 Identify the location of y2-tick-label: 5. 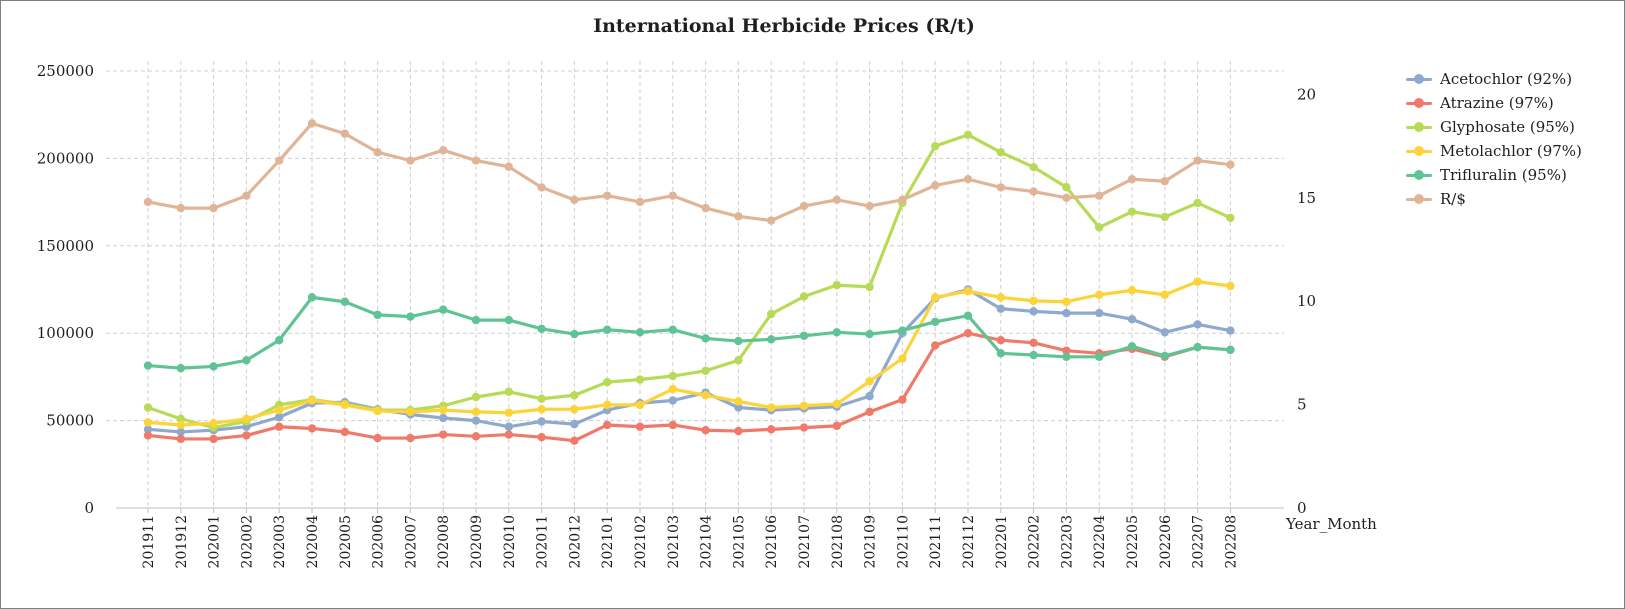
(1302, 405).